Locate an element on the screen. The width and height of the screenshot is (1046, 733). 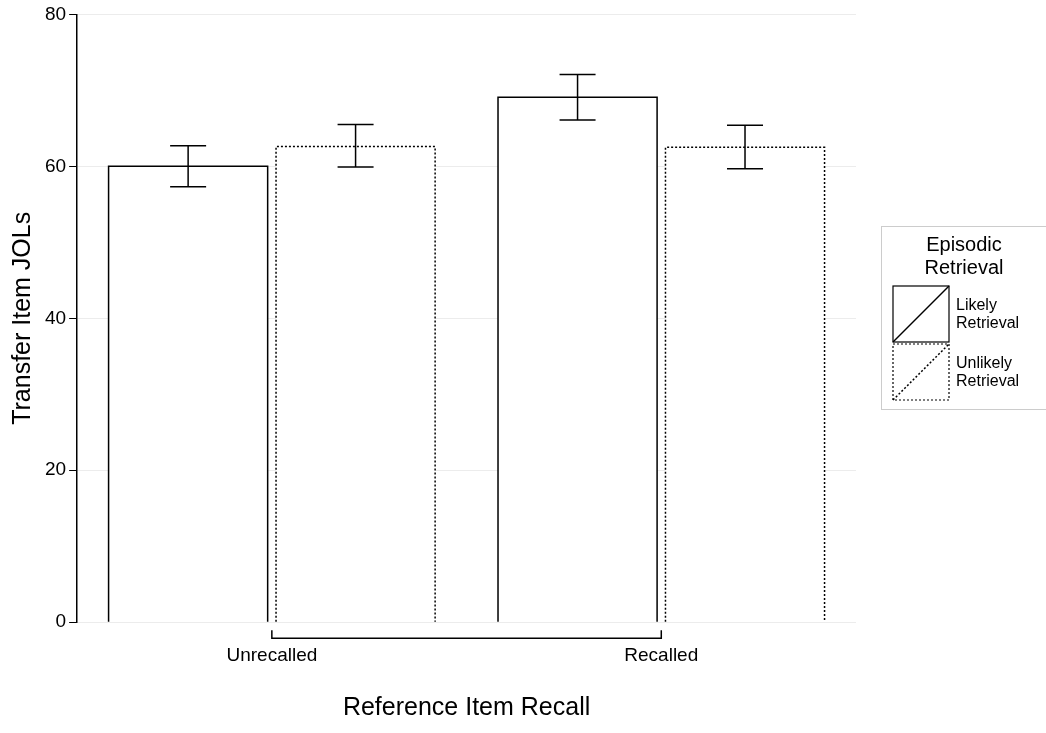
y-tick-label: 0 is located at coordinates (61, 621).